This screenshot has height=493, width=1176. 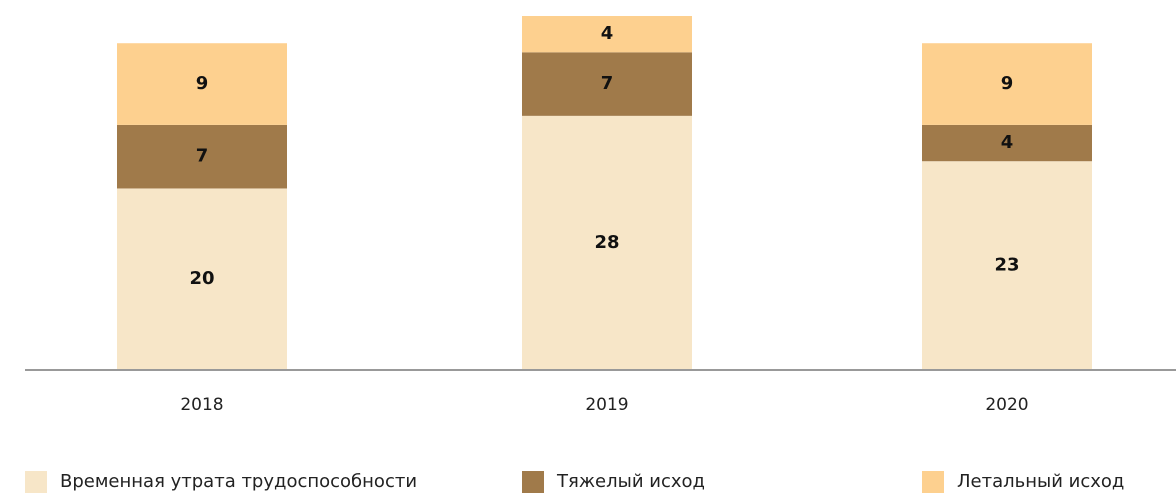 I want to click on value-label: 28, so click(x=606, y=242).